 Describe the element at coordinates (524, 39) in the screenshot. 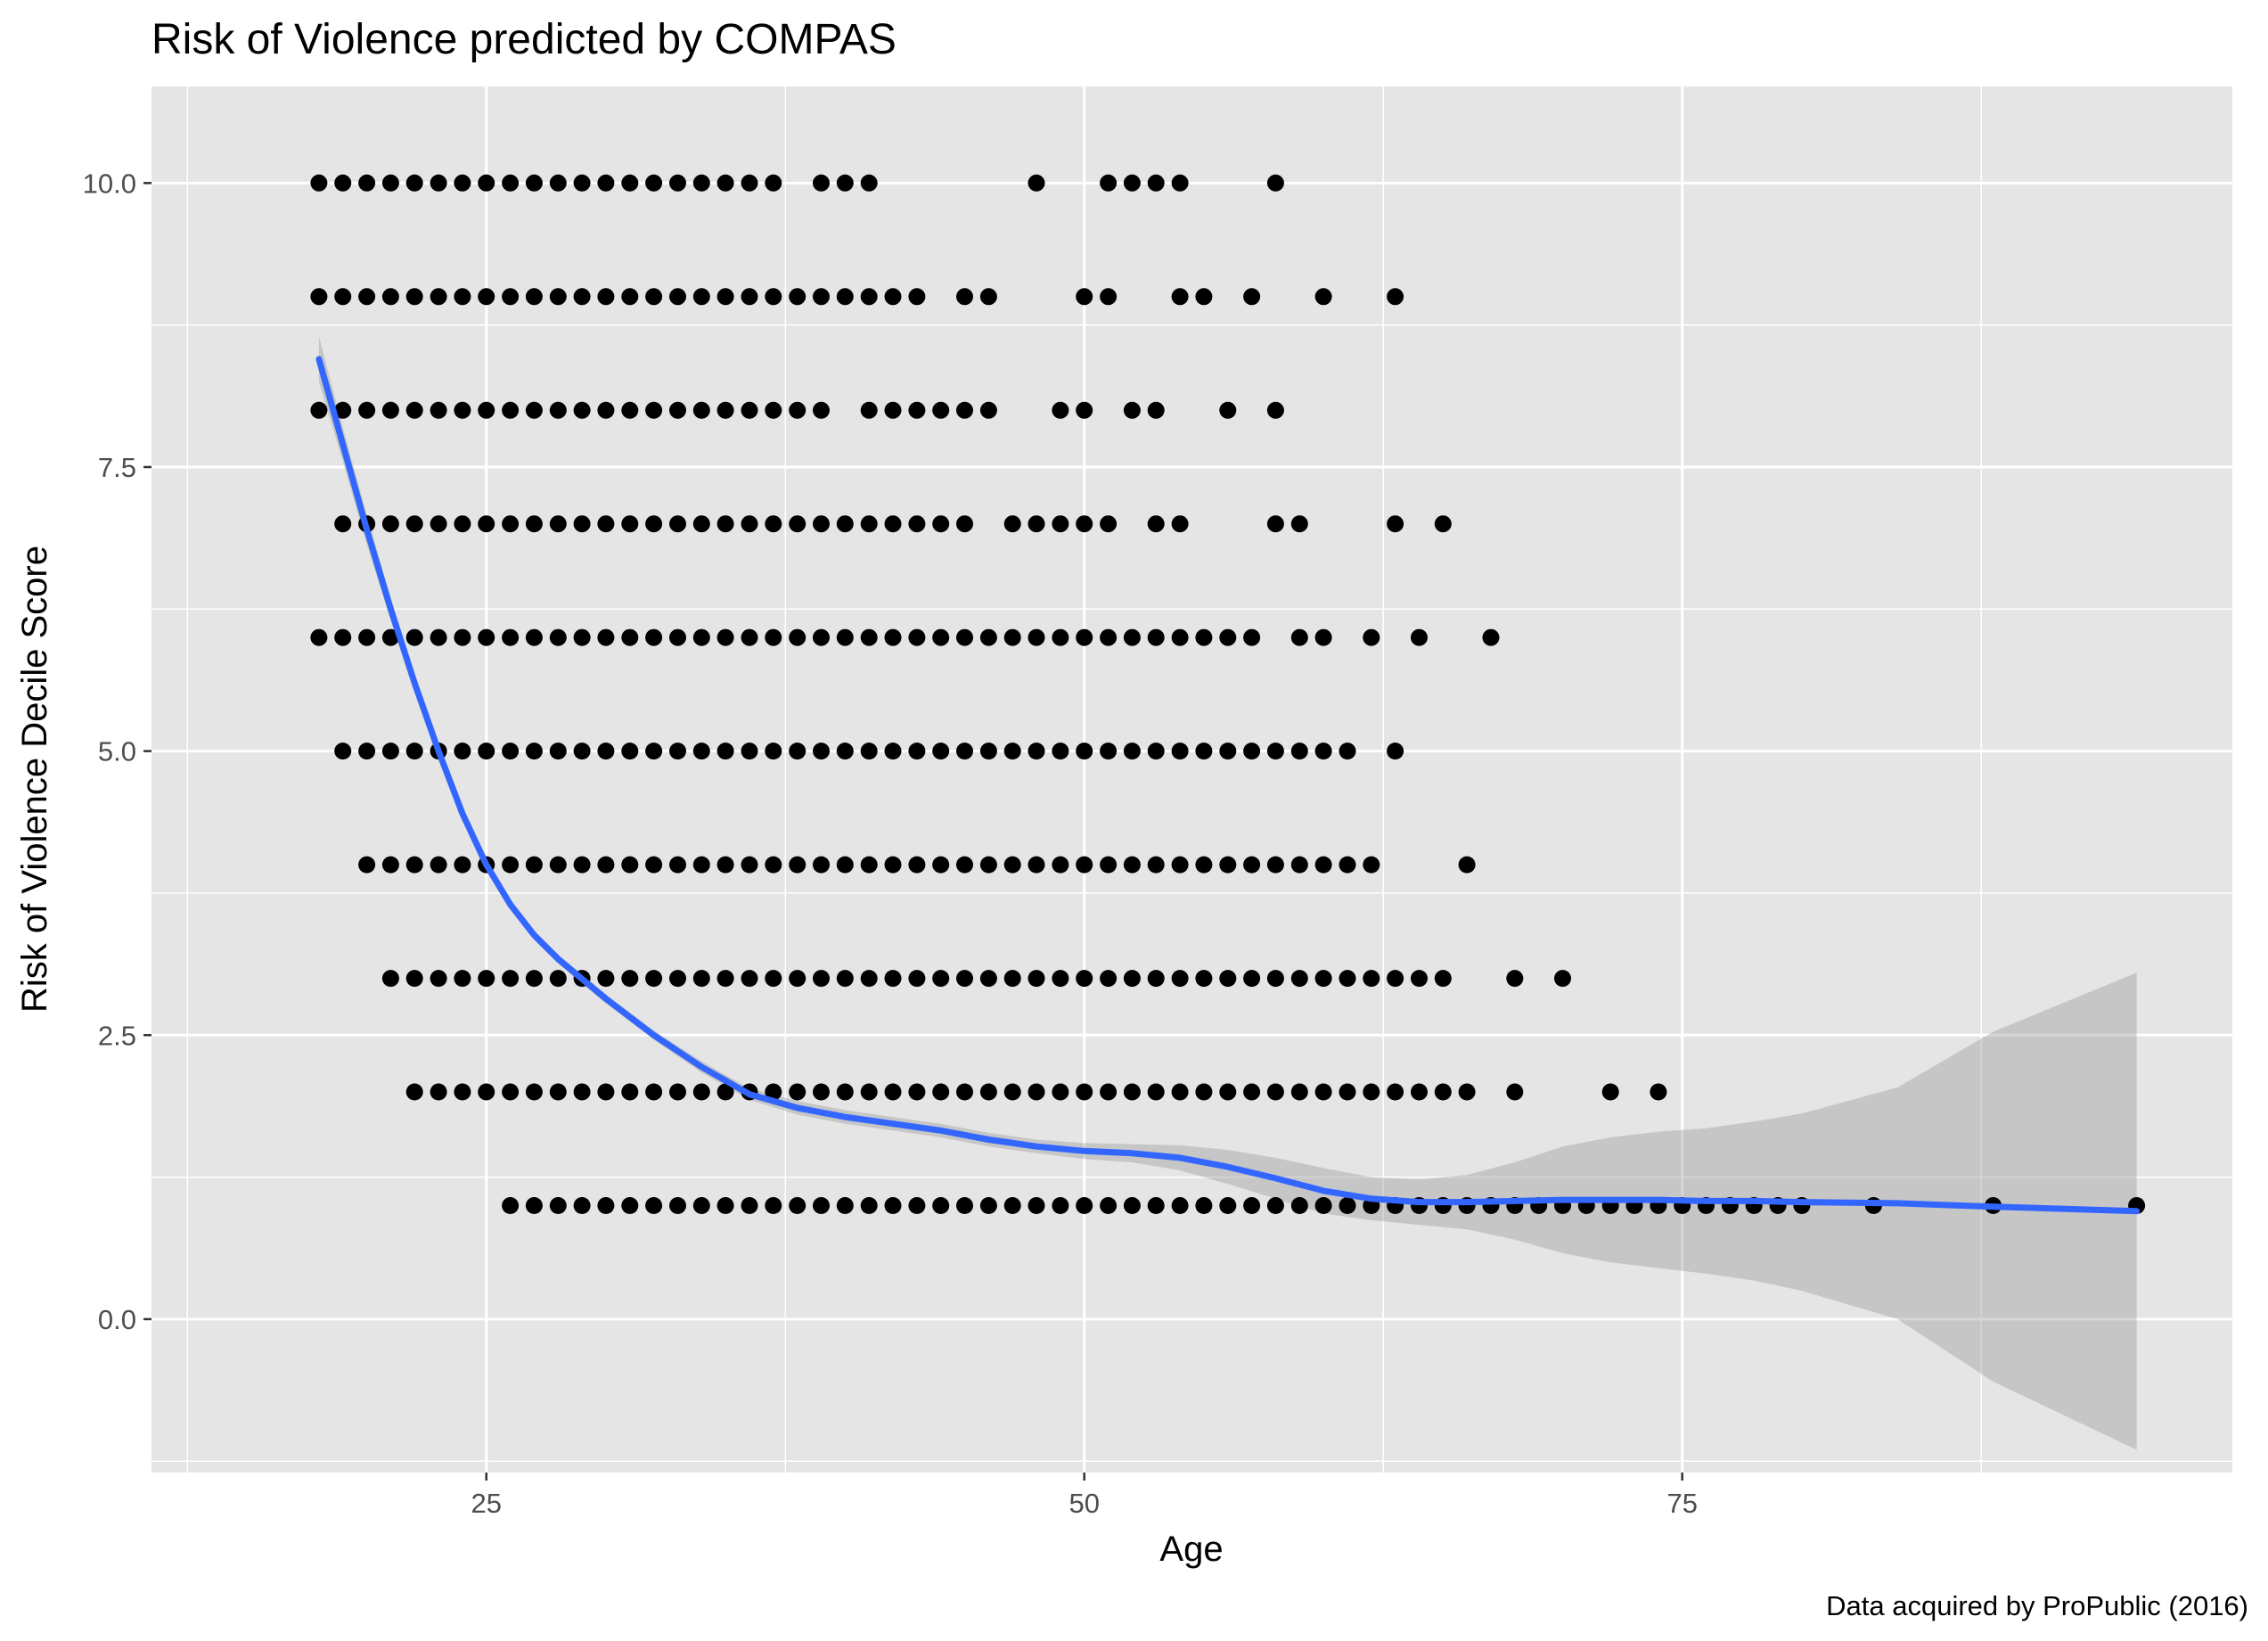

I see `chart-title: Risk of Violence predicted by COMPAS` at that location.